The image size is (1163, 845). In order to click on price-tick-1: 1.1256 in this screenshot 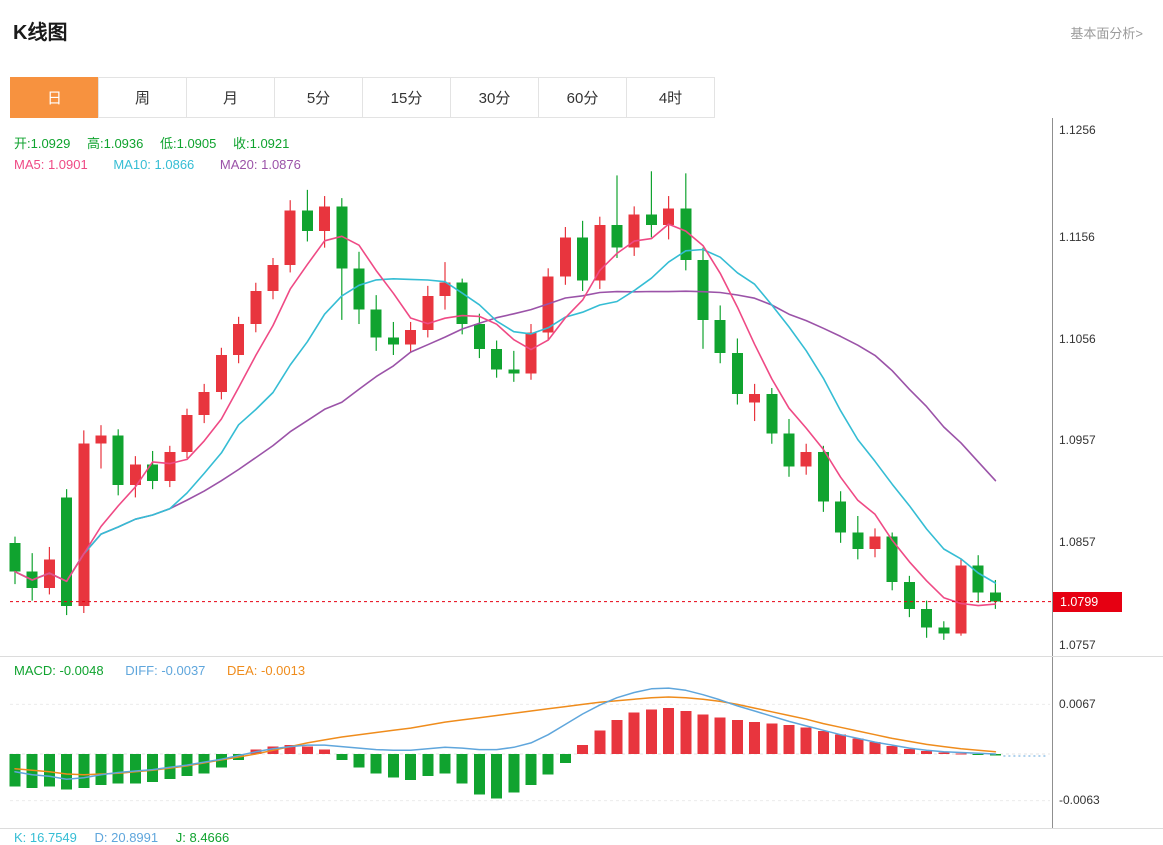, I will do `click(1077, 130)`.